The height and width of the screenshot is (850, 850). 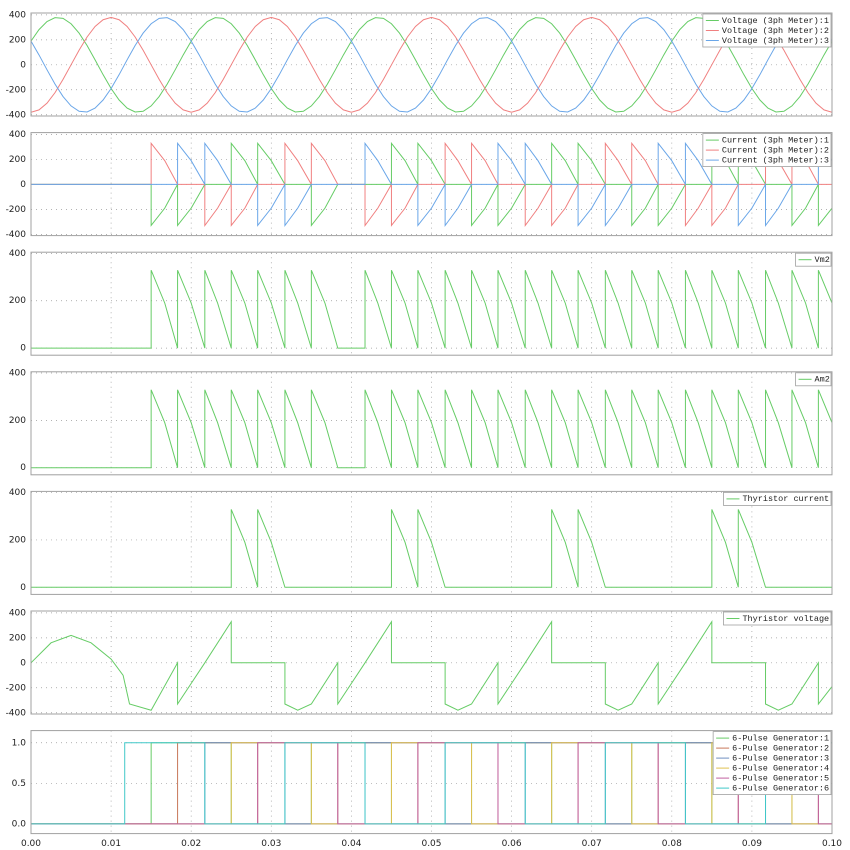 I want to click on legend-label: 6-Pulse Generator:2, so click(x=780, y=748).